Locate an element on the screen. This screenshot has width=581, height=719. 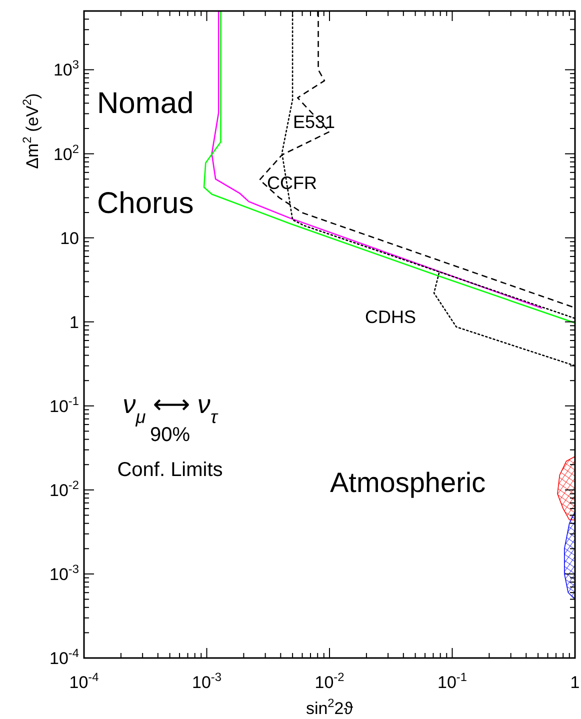
x-tick-label: 10$^{-1}$ is located at coordinates (453, 681).